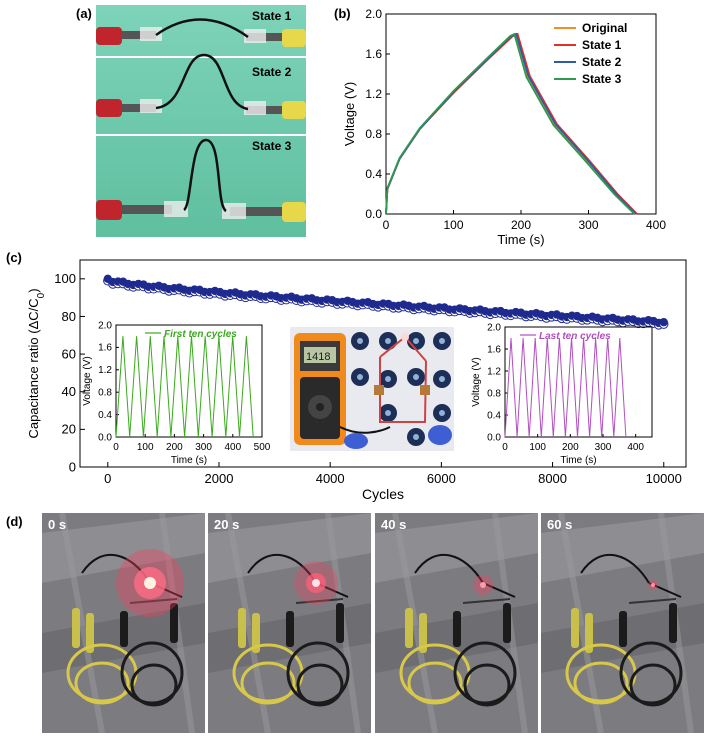 The height and width of the screenshot is (740, 717). I want to click on legend-label: State 1, so click(602, 45).